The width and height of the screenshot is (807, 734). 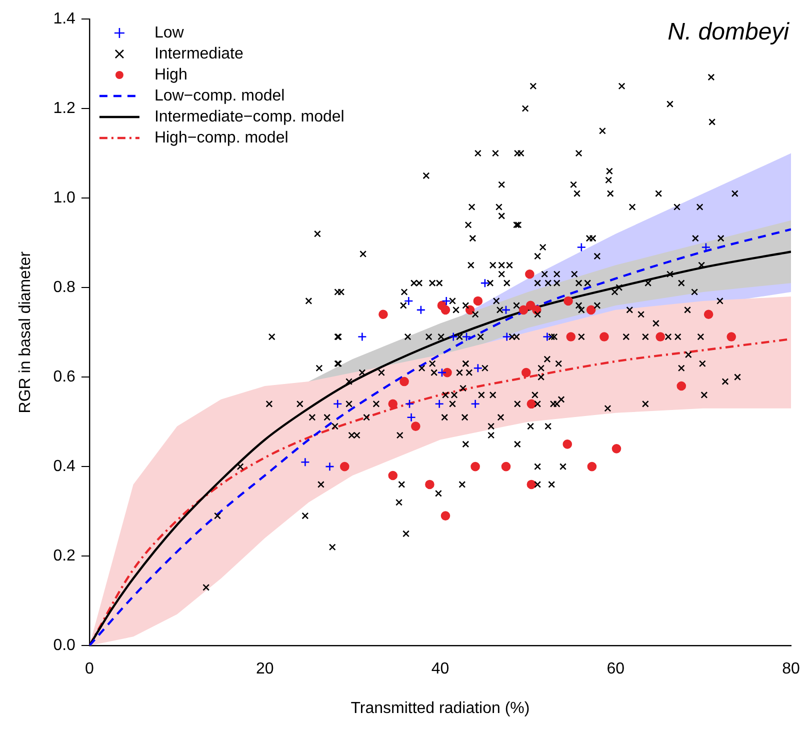 I want to click on x-tick-label: 20, so click(x=265, y=669).